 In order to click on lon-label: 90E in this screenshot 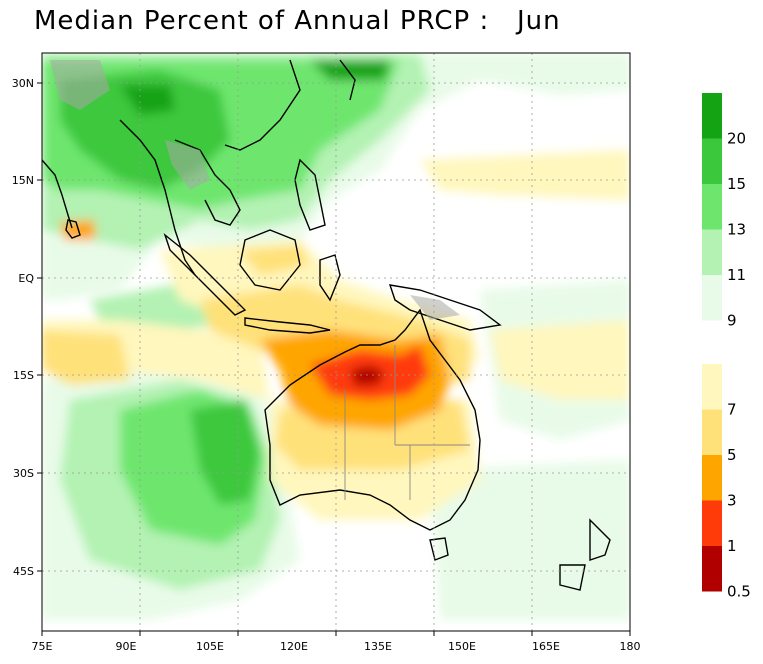, I will do `click(126, 646)`.